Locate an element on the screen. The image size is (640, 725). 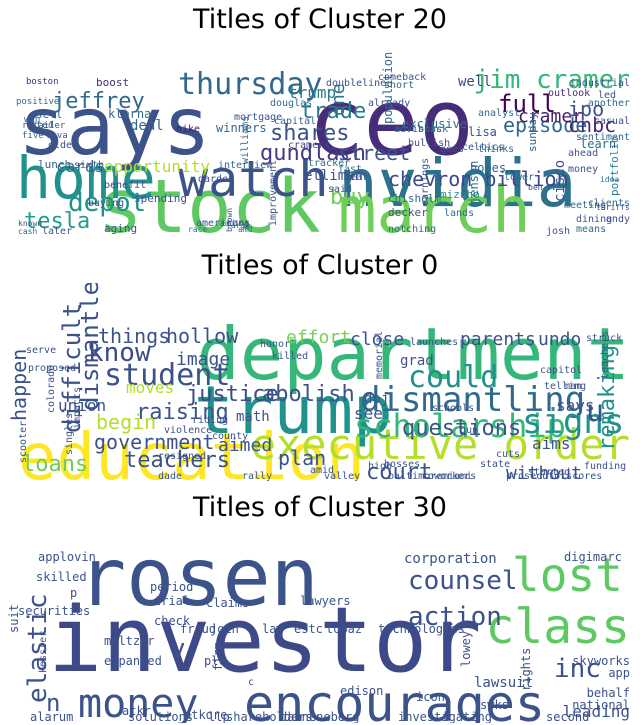
word-2-53: investigating is located at coordinates (445, 716).